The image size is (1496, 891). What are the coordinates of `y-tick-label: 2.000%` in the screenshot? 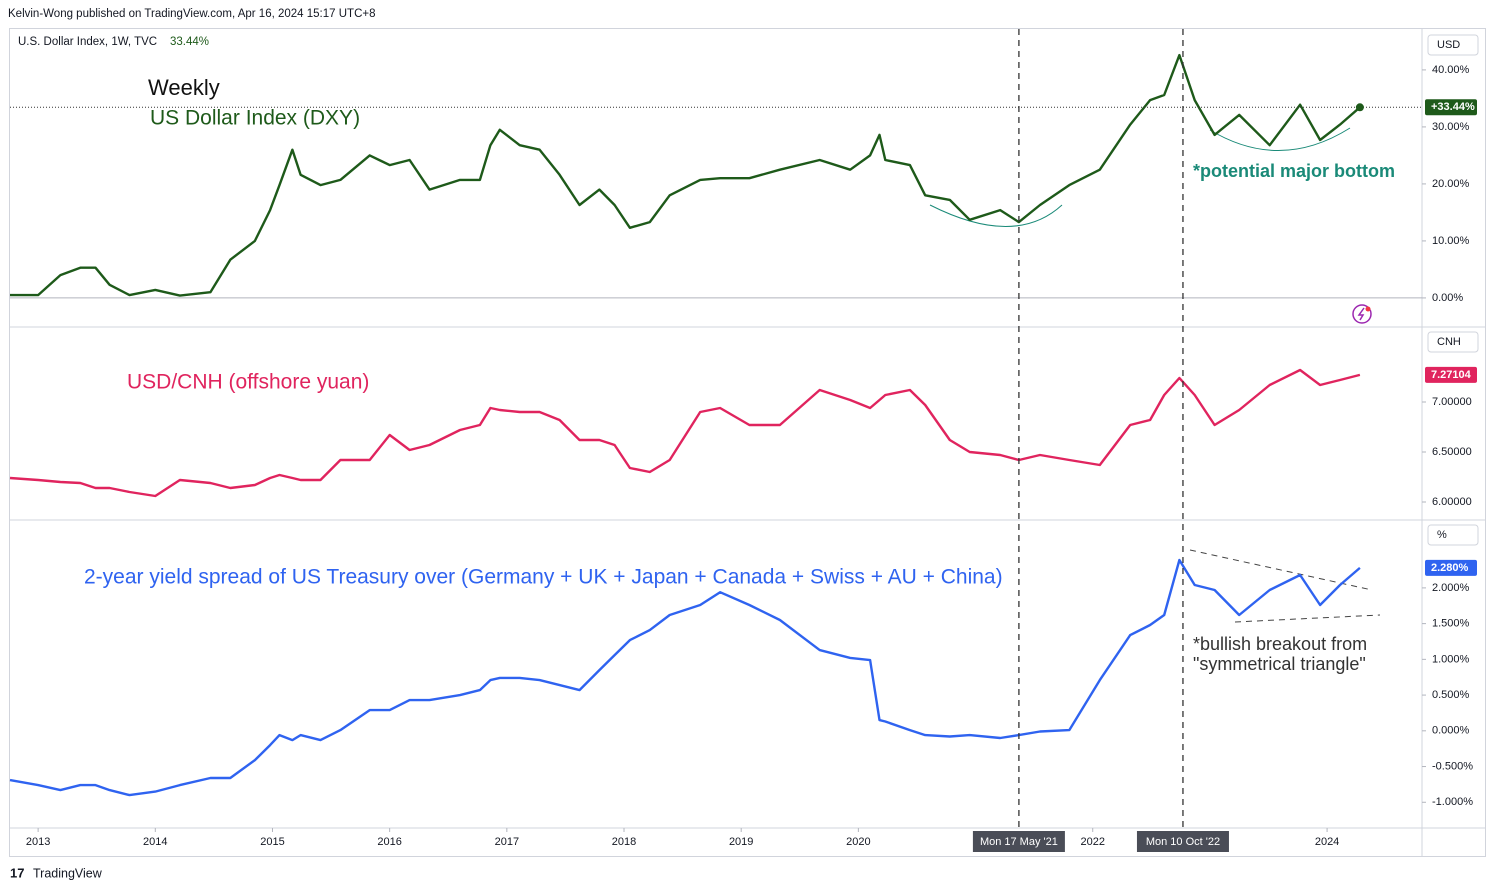 It's located at (1451, 588).